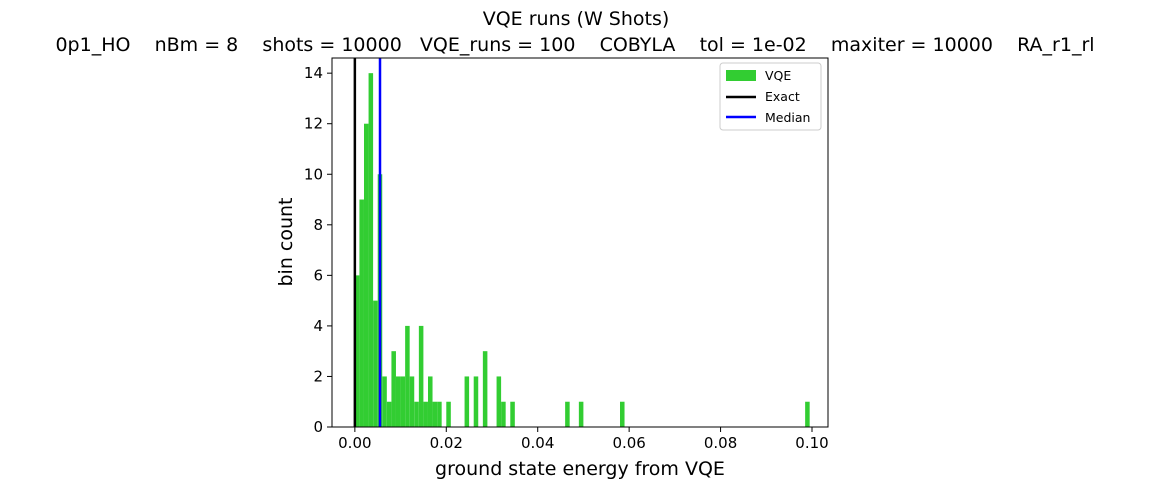 This screenshot has height=490, width=1160. What do you see at coordinates (313, 124) in the screenshot?
I see `y-tick-label: 12` at bounding box center [313, 124].